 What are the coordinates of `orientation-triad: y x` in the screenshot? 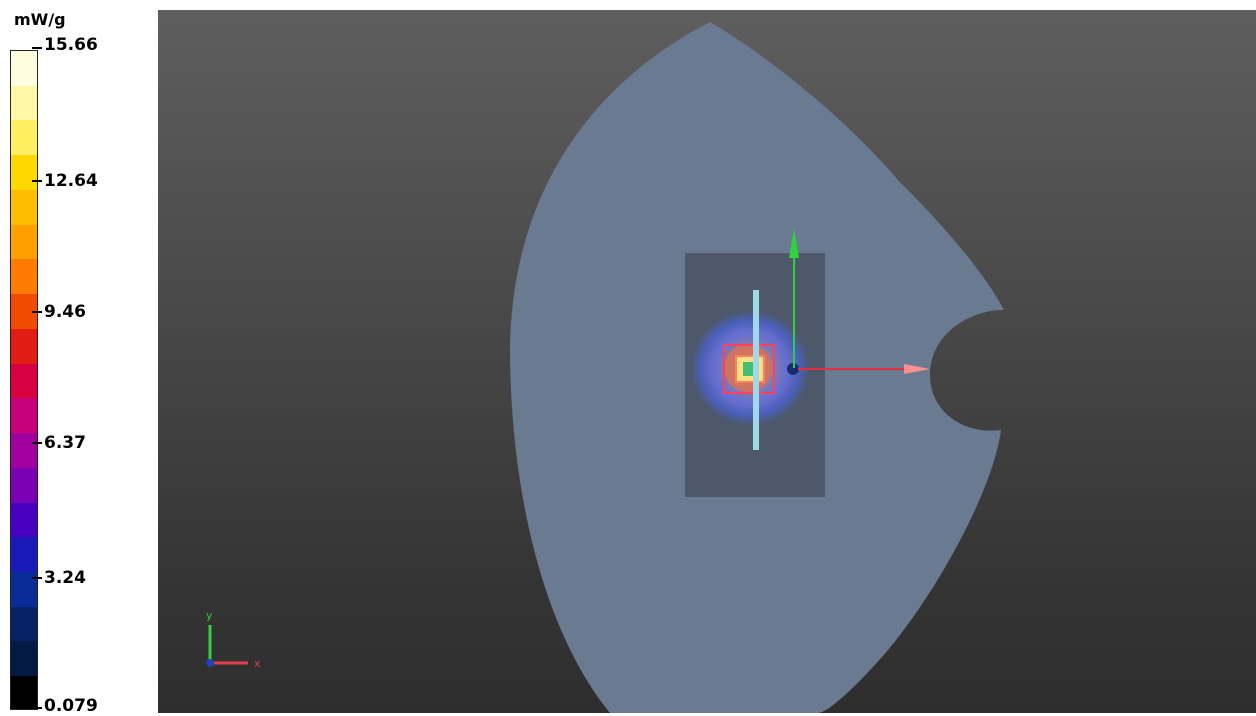 It's located at (238, 640).